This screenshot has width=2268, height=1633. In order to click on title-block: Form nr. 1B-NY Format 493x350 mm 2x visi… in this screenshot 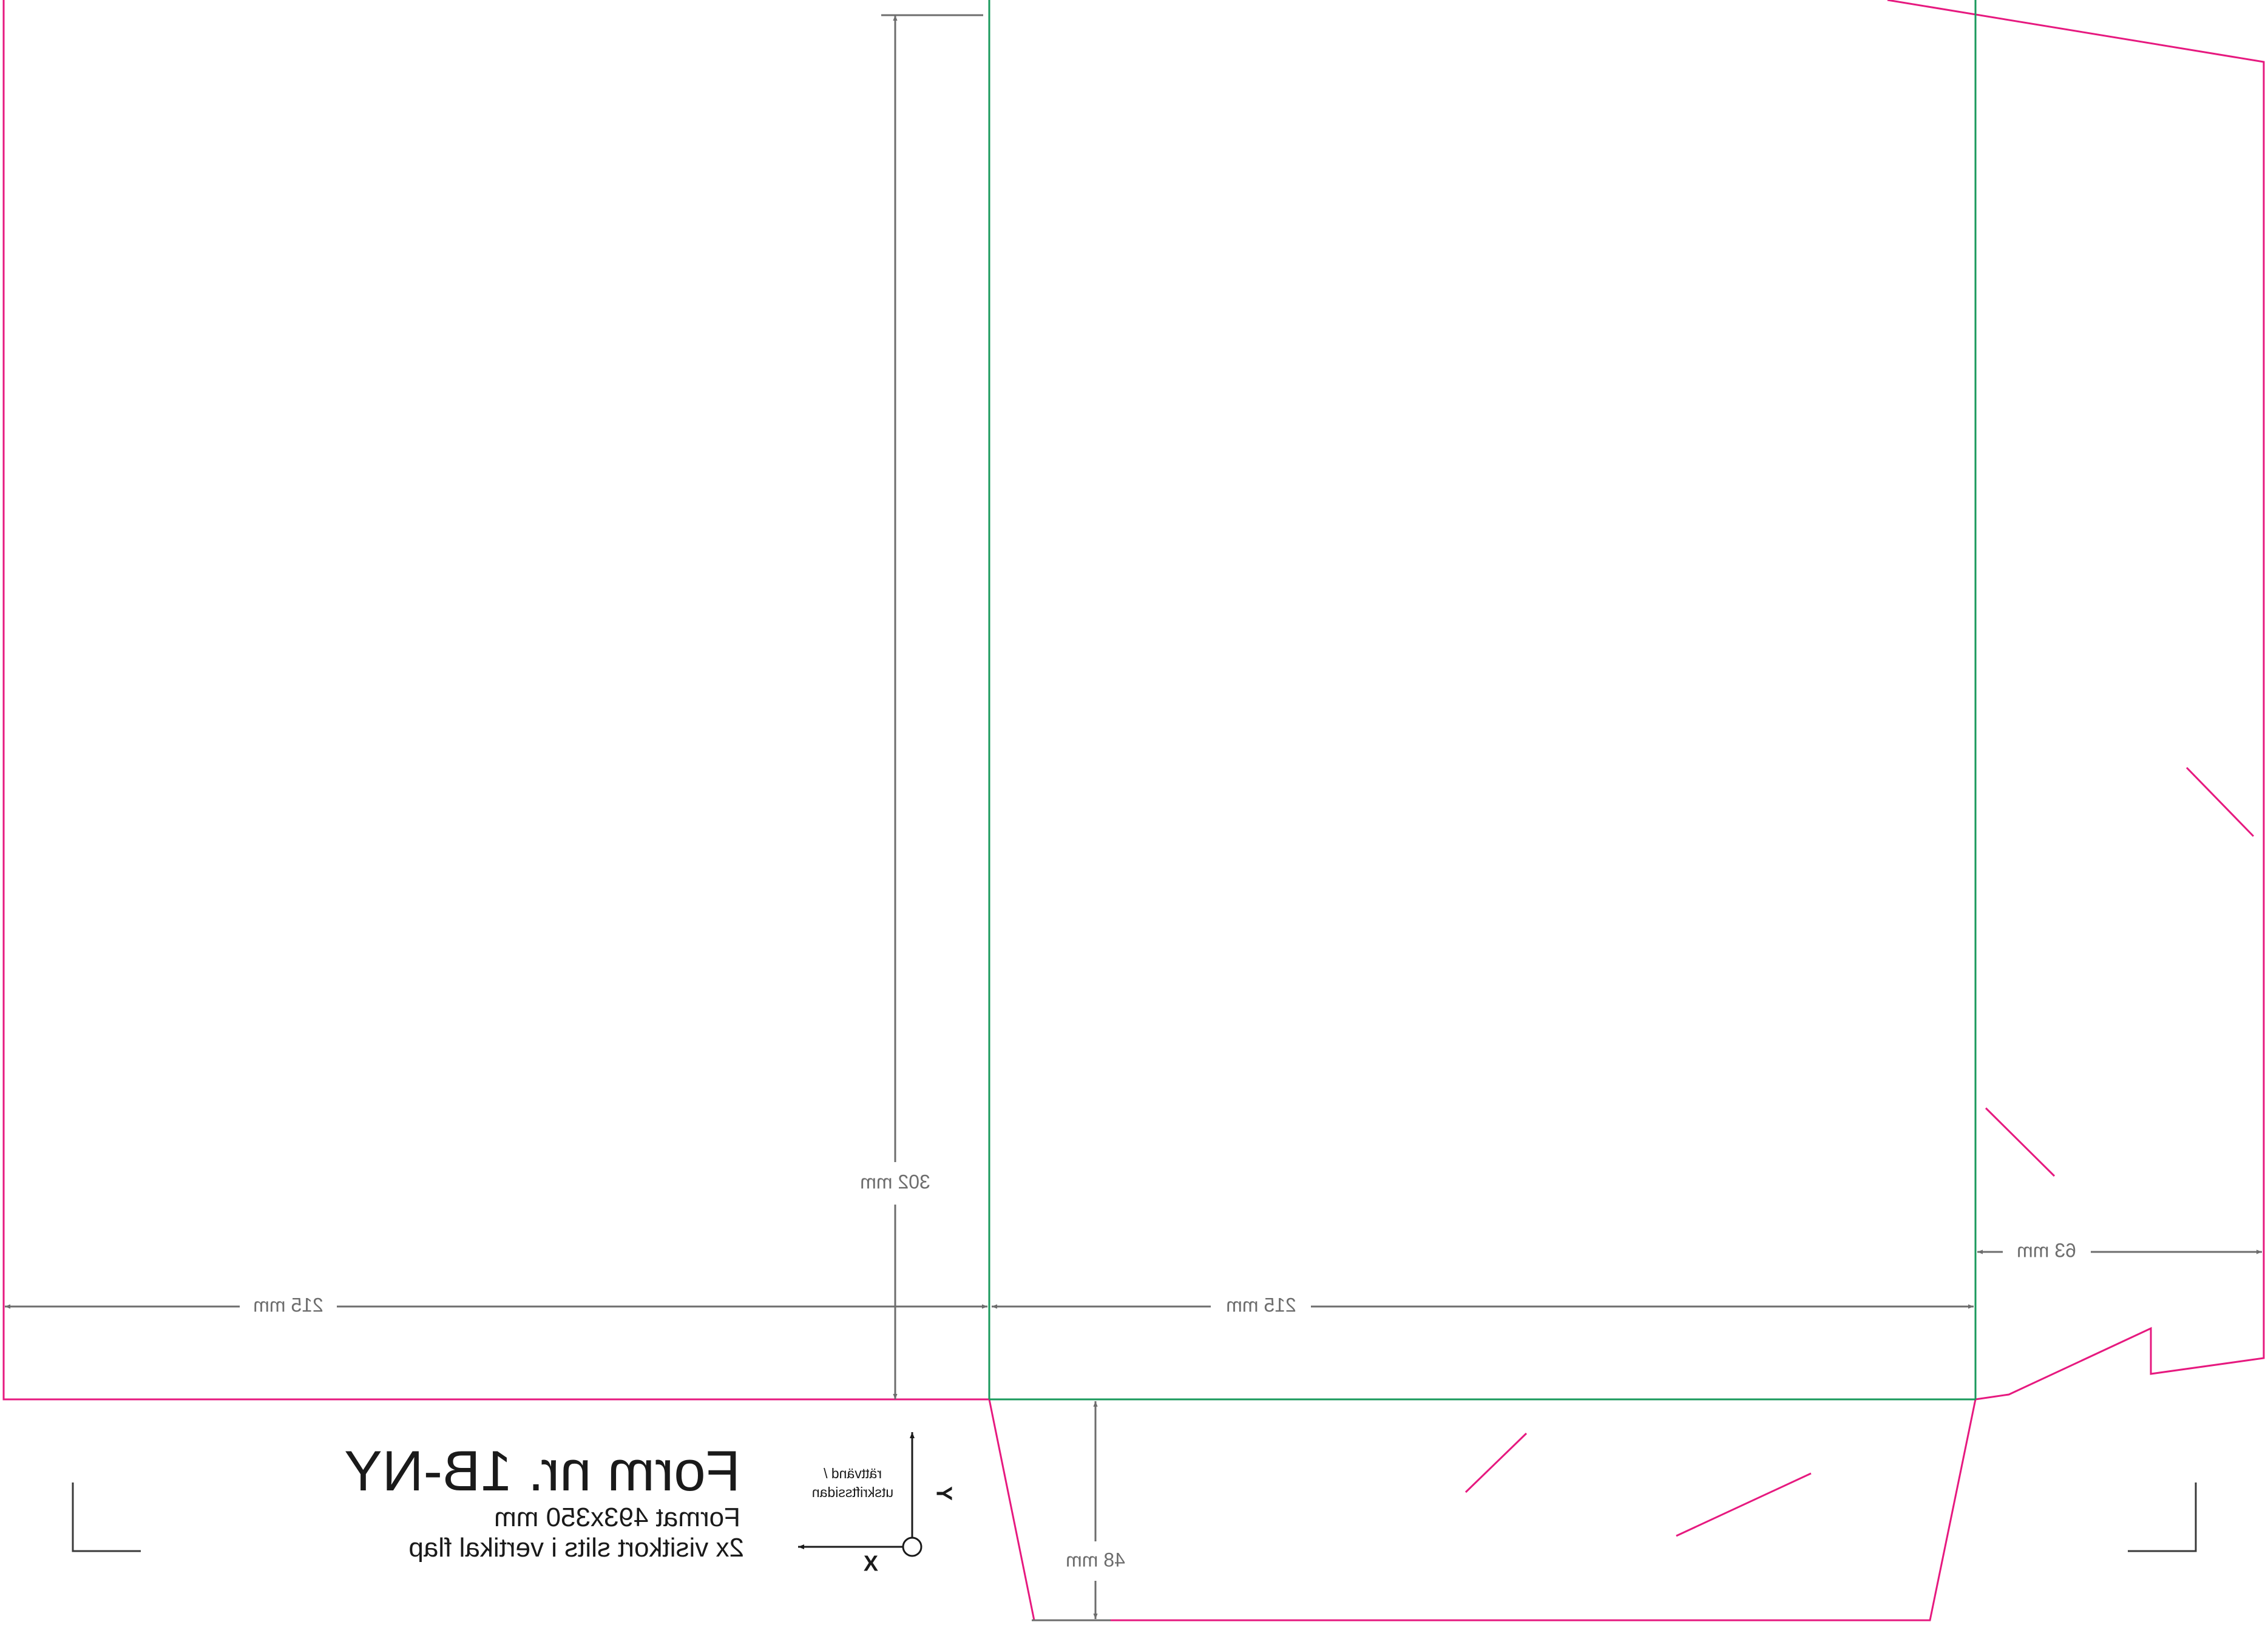, I will do `click(544, 1501)`.